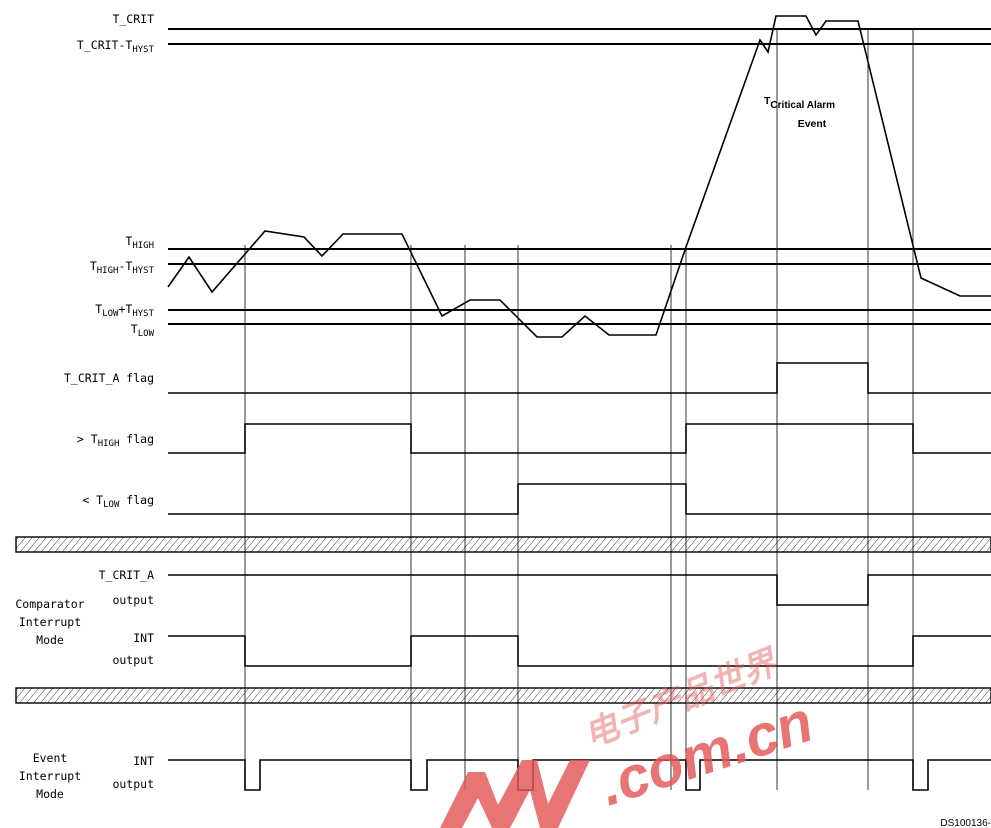  Describe the element at coordinates (50, 622) in the screenshot. I see `comparator-mode-line2: Interrupt` at that location.